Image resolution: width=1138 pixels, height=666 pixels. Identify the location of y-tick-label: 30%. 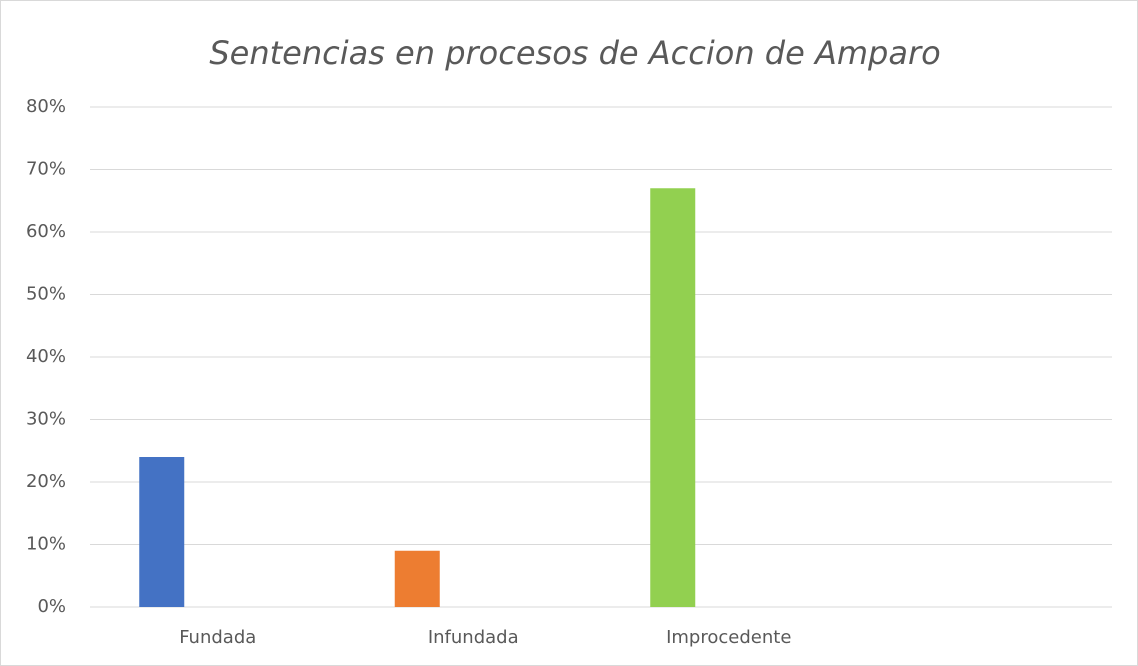
(46, 419).